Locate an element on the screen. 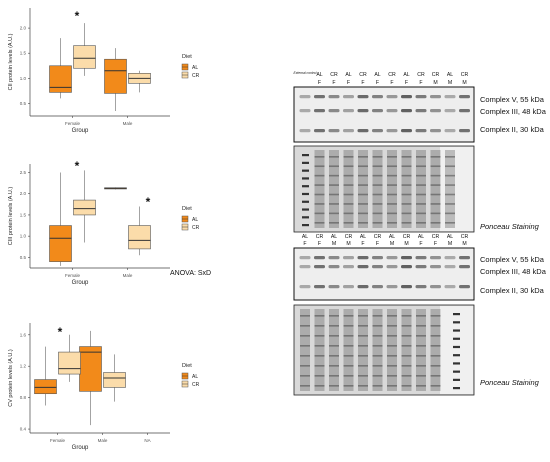 This screenshot has width=550, height=462. lane-label-top-row2: F is located at coordinates (333, 83).